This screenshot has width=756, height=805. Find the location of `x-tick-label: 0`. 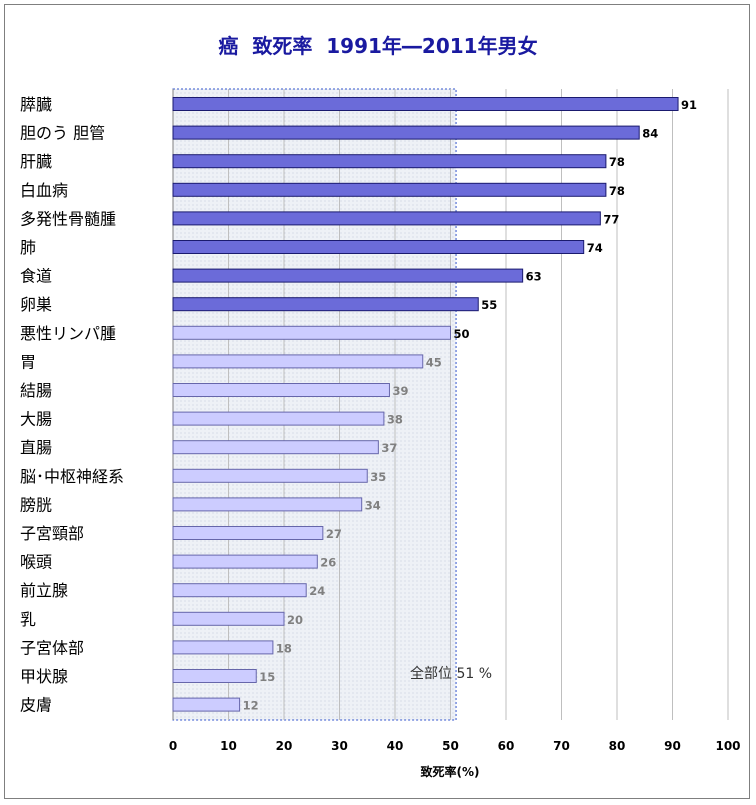

x-tick-label: 0 is located at coordinates (173, 746).